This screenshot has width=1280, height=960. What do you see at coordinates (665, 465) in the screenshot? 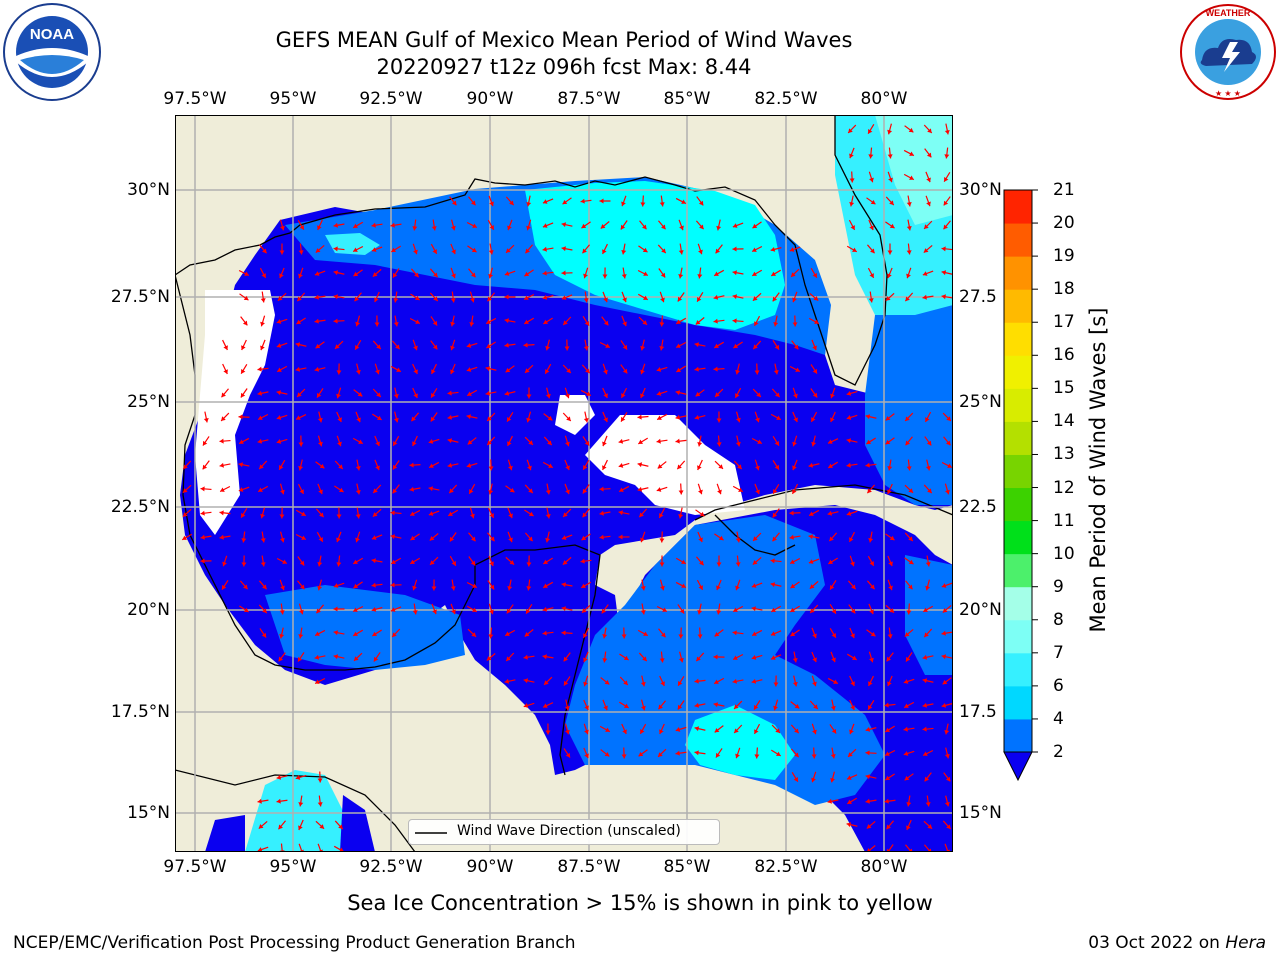
I see `undefined-patch-south` at bounding box center [665, 465].